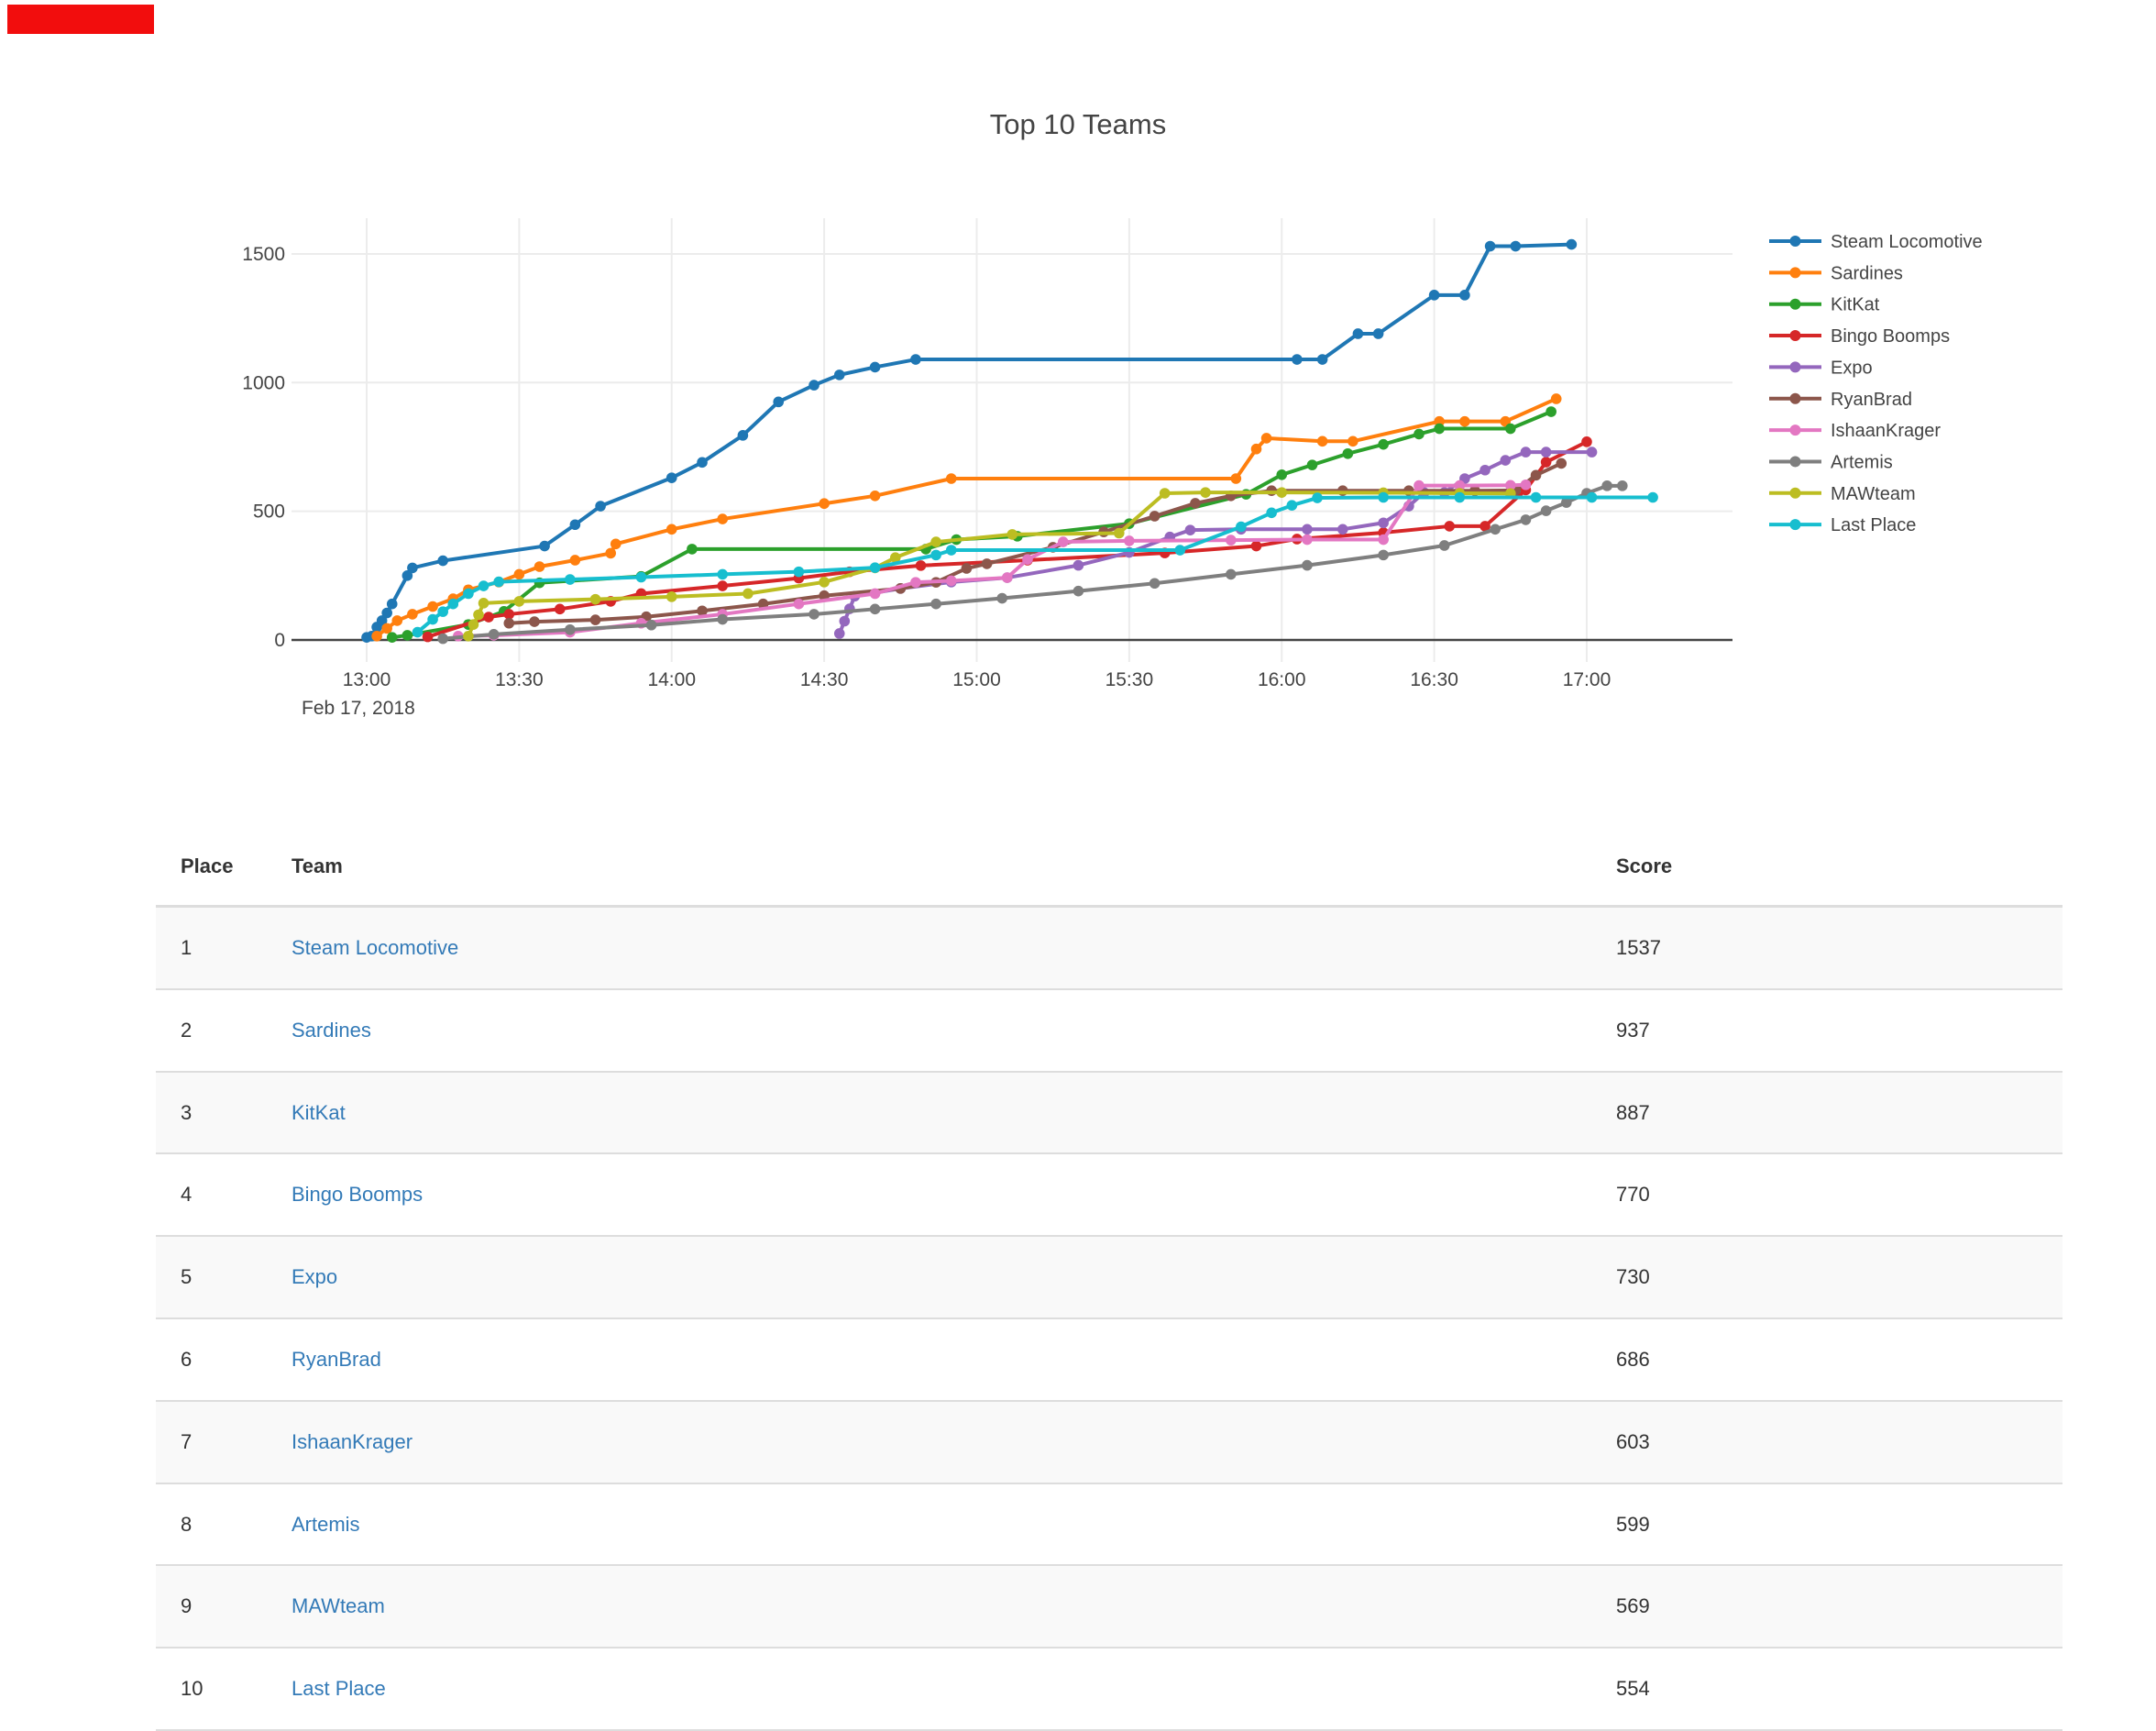 This screenshot has width=2156, height=1731. What do you see at coordinates (1873, 525) in the screenshot?
I see `legend-label: Last Place` at bounding box center [1873, 525].